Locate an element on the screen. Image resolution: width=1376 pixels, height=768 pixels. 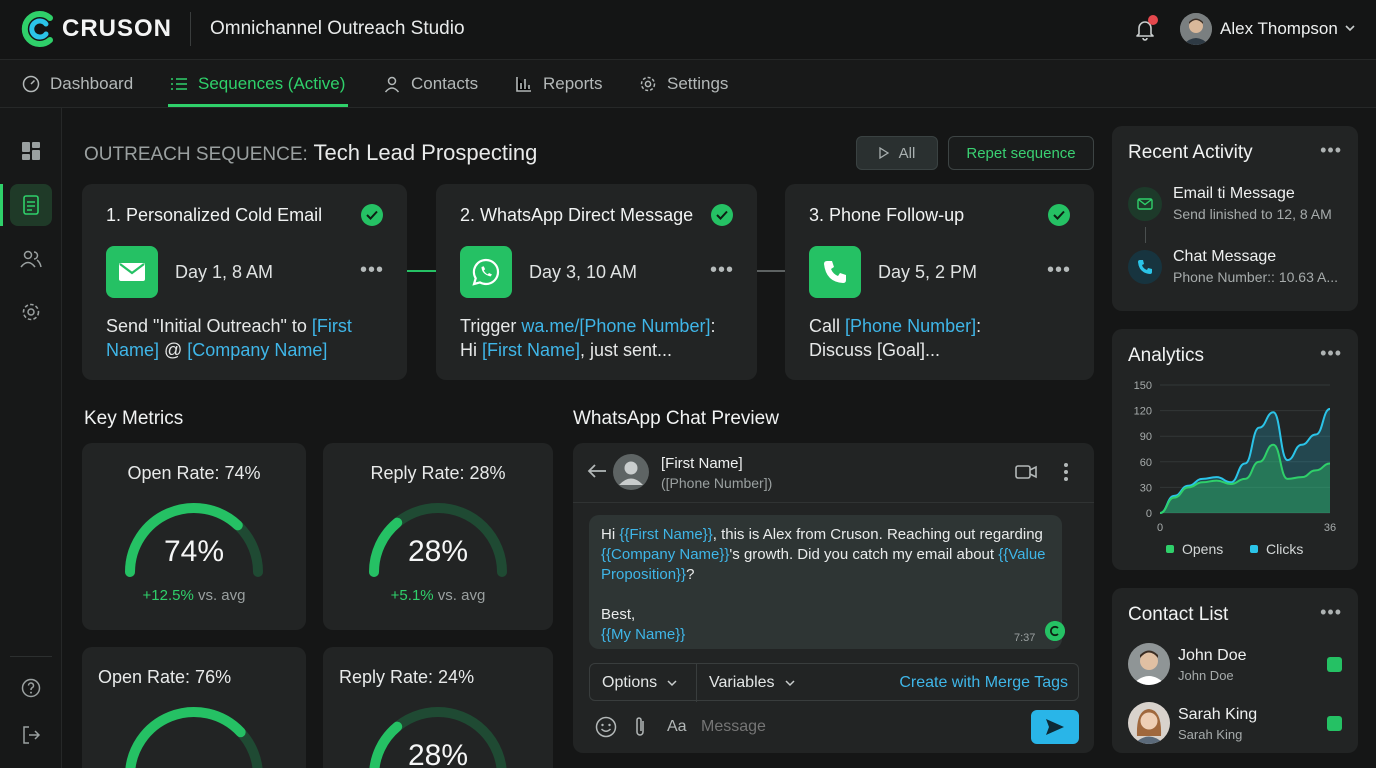
legend-clicks: Clicks is located at coordinates (1276, 549).